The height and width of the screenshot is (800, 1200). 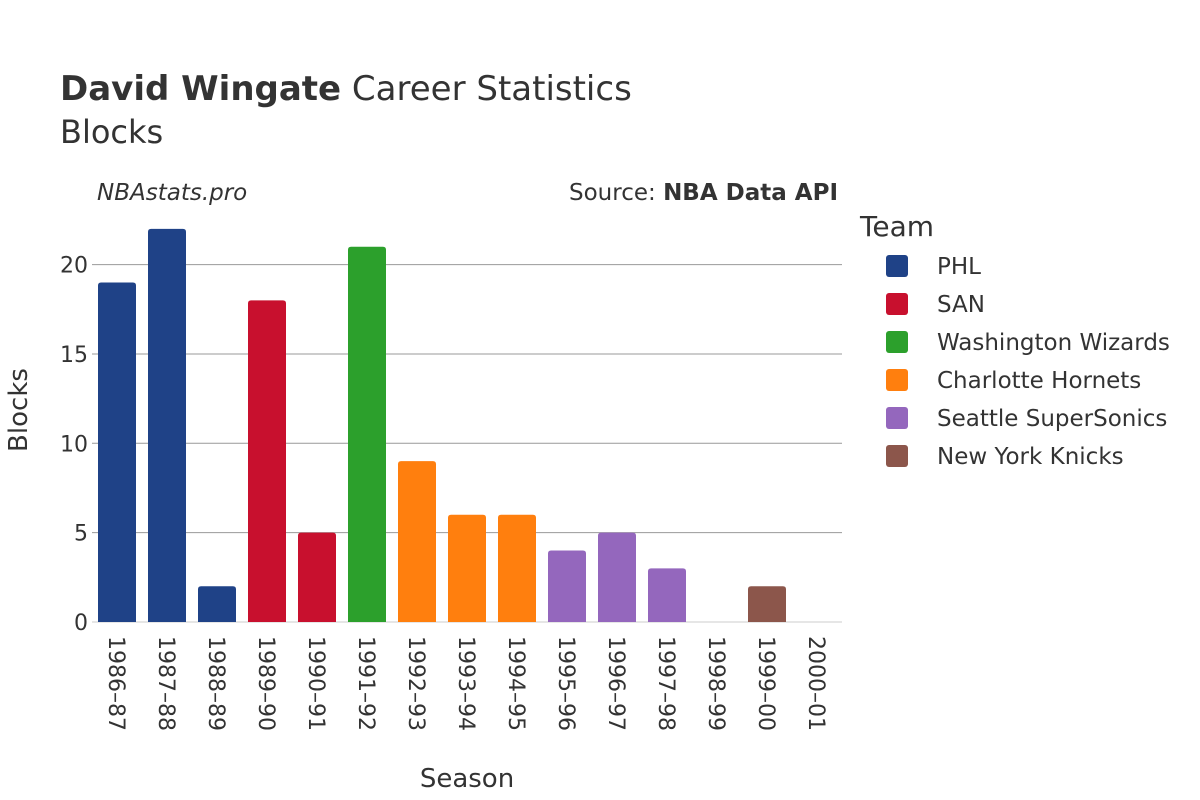 I want to click on bar-1991–92, so click(x=367, y=434).